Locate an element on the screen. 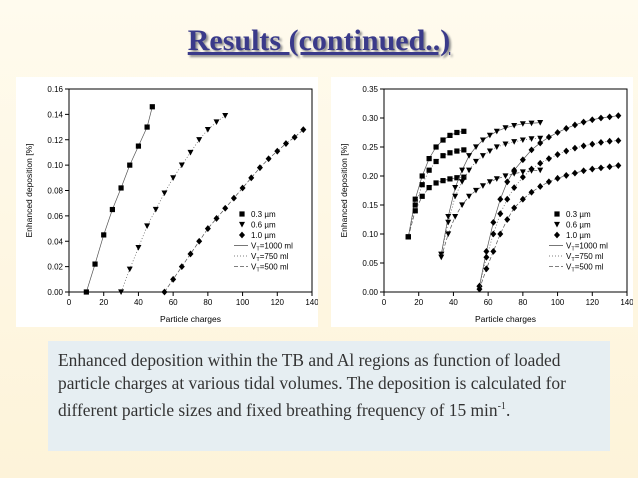  left-y-tick-label: 0.10 is located at coordinates (55, 165).